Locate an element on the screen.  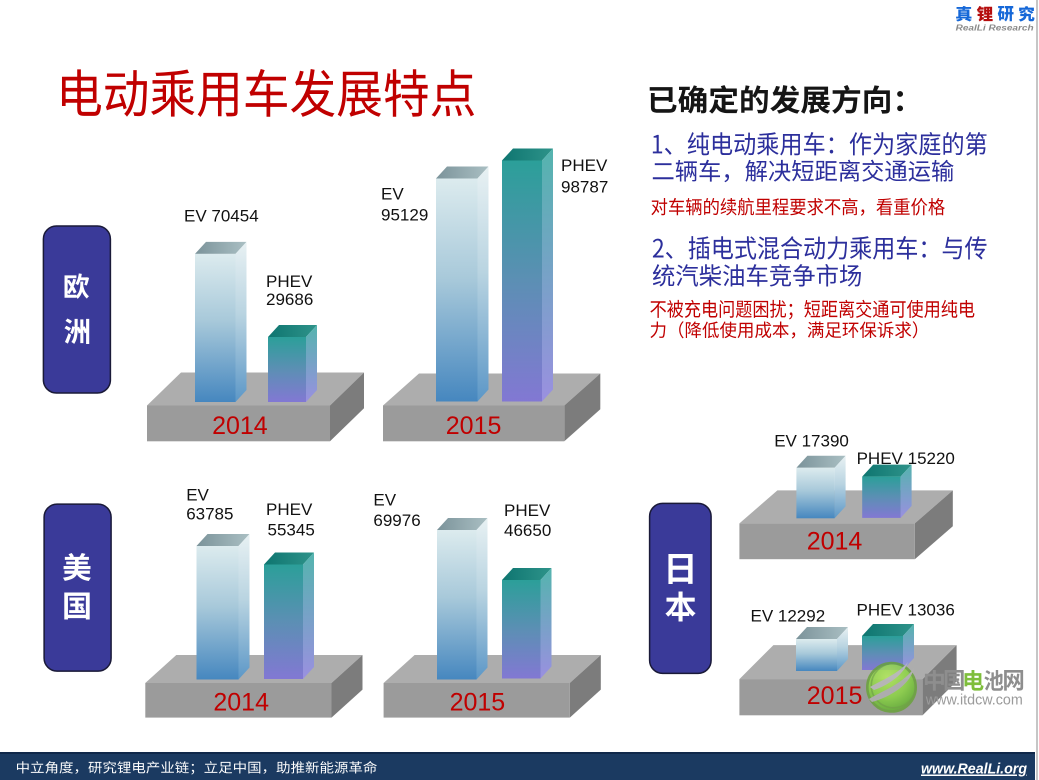
svg-text: 63785 is located at coordinates (209, 513).